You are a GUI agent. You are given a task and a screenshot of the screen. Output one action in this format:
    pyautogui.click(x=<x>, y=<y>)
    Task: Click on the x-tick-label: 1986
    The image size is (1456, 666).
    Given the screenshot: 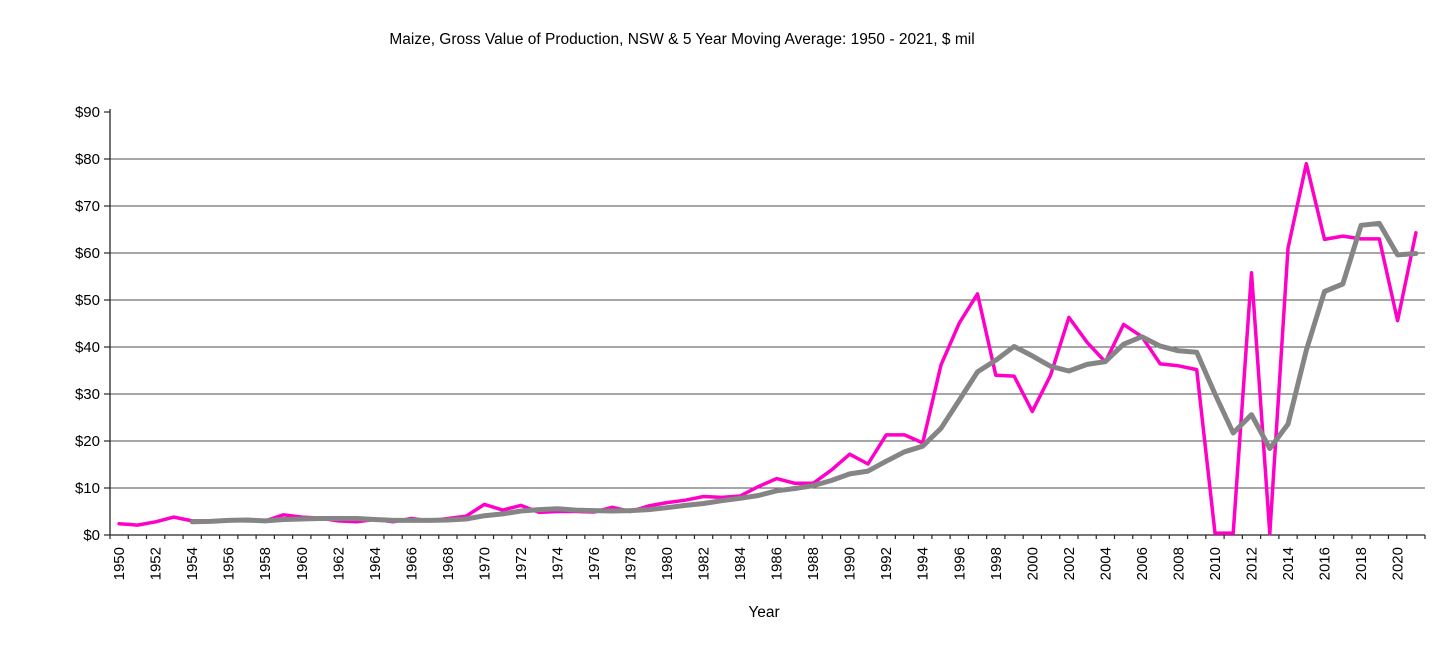 What is the action you would take?
    pyautogui.click(x=777, y=563)
    